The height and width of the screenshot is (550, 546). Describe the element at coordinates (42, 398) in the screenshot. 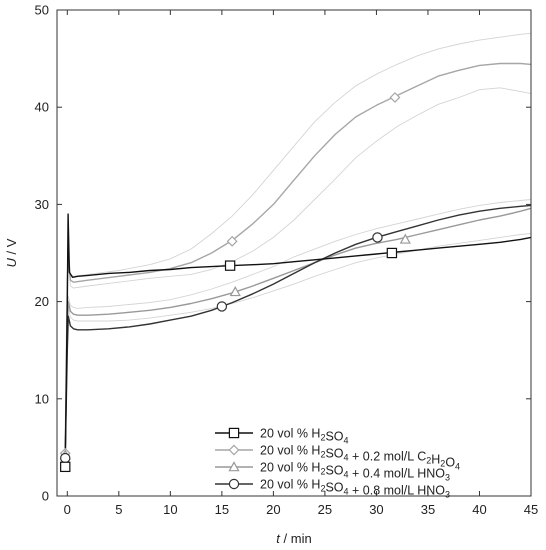

I see `y-tick-label: 10` at that location.